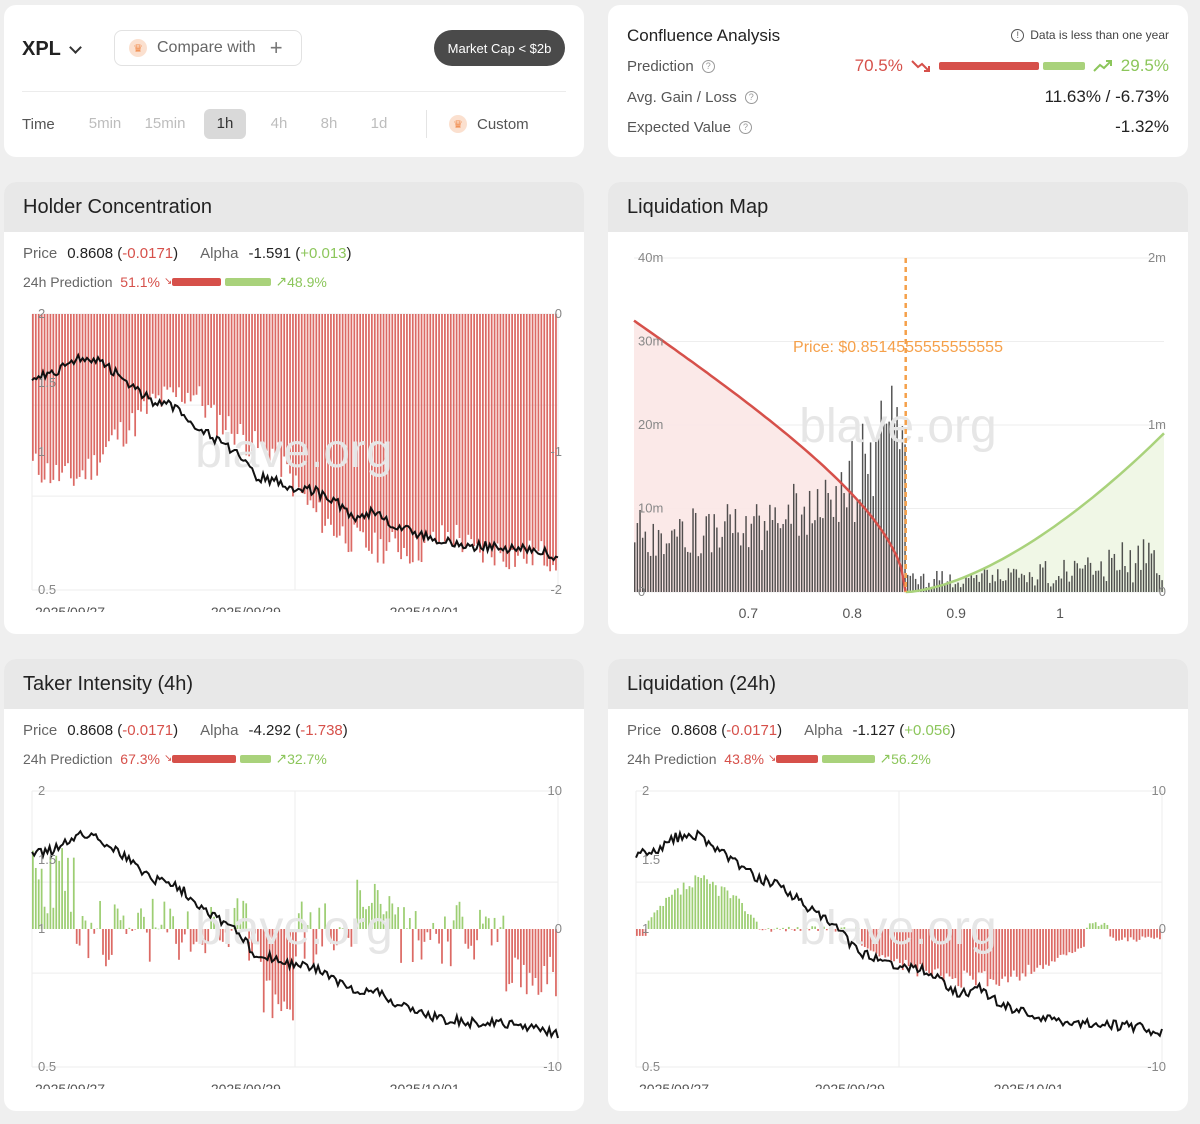  Describe the element at coordinates (294, 91) in the screenshot. I see `divider` at that location.